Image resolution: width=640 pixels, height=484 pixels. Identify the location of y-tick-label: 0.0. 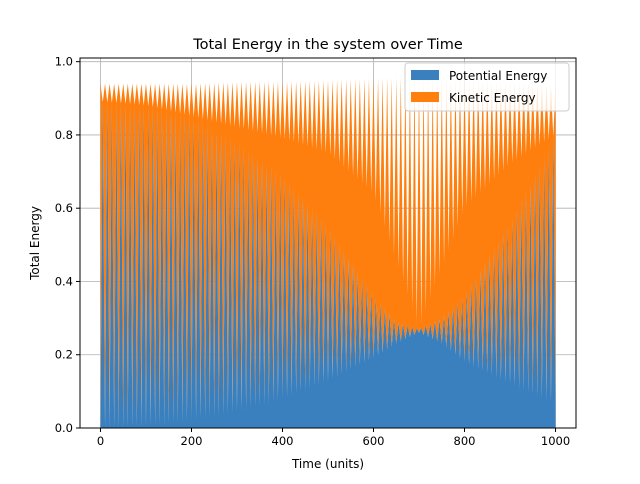
(64, 428).